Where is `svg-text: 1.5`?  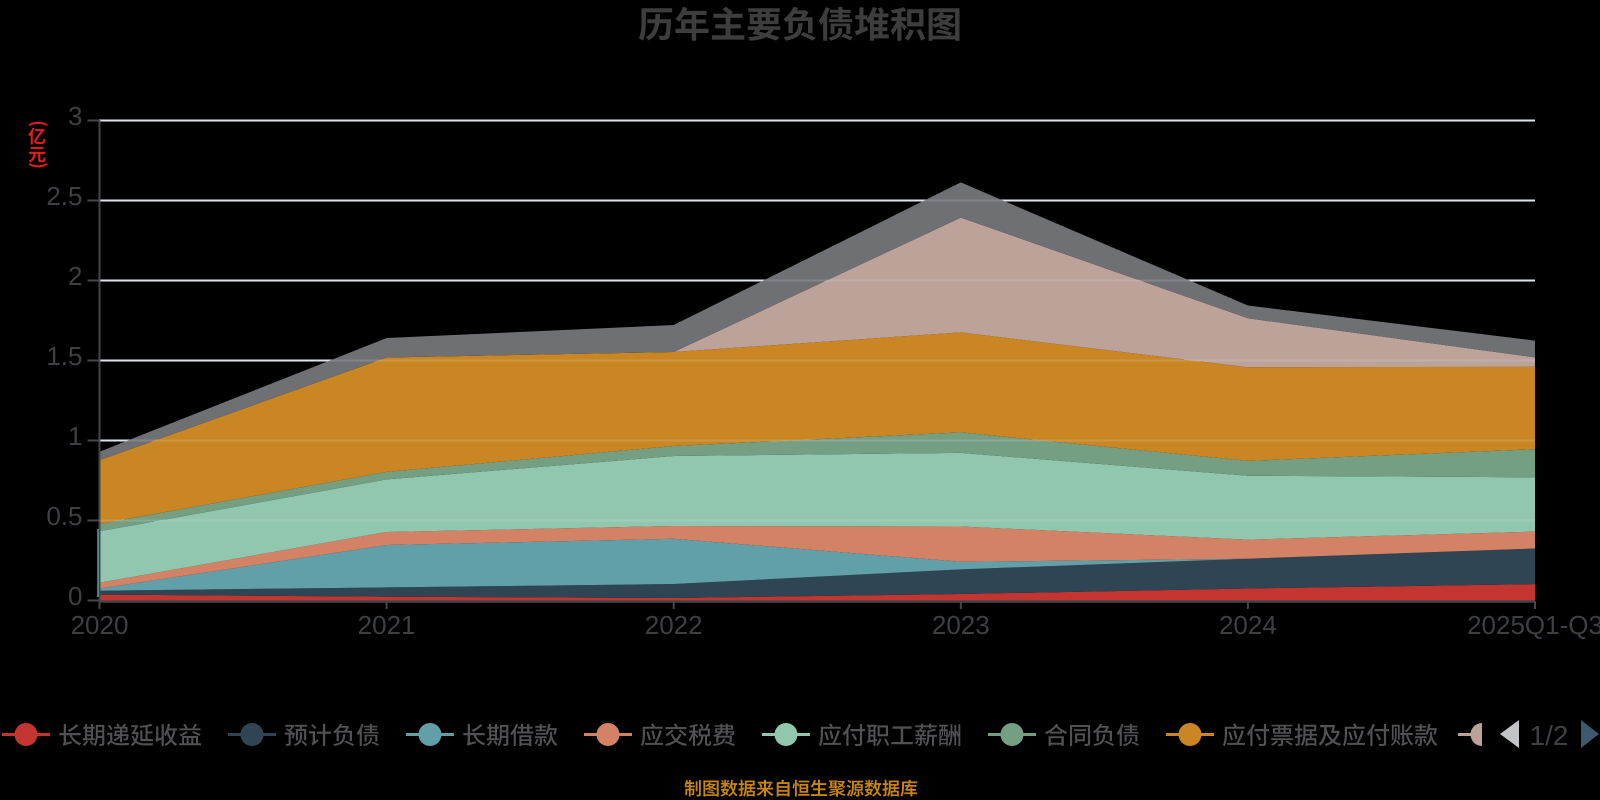
svg-text: 1.5 is located at coordinates (64, 356).